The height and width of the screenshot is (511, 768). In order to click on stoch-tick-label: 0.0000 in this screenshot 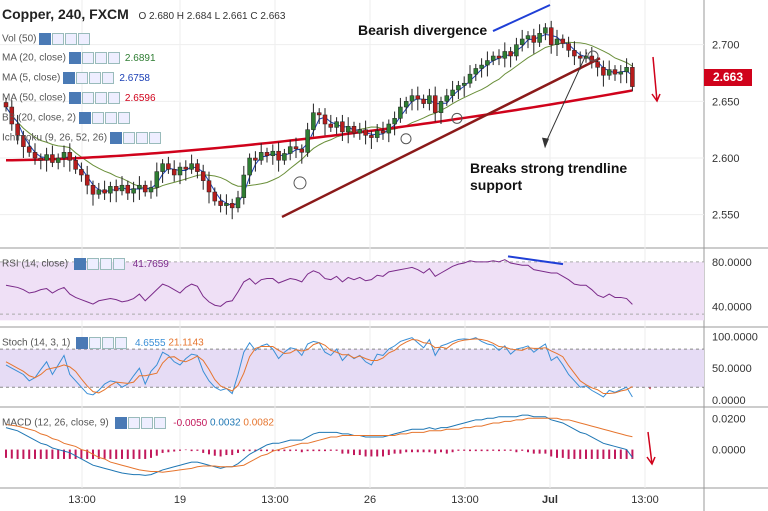, I will do `click(729, 401)`.